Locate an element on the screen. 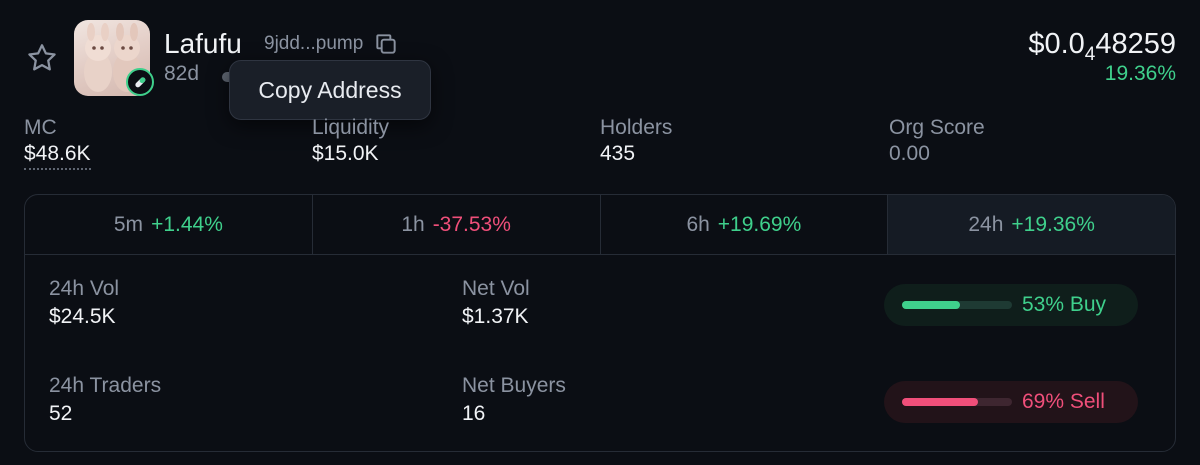 This screenshot has width=1200, height=465. stat-value: 435 is located at coordinates (618, 153).